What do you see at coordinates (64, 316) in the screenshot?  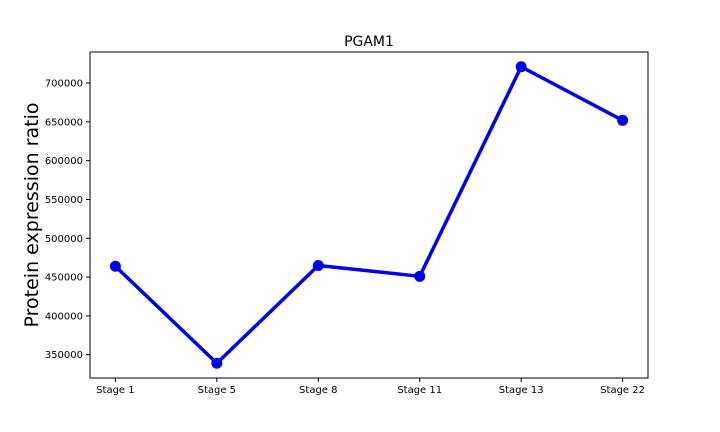 I see `y-tick-label: 400000` at bounding box center [64, 316].